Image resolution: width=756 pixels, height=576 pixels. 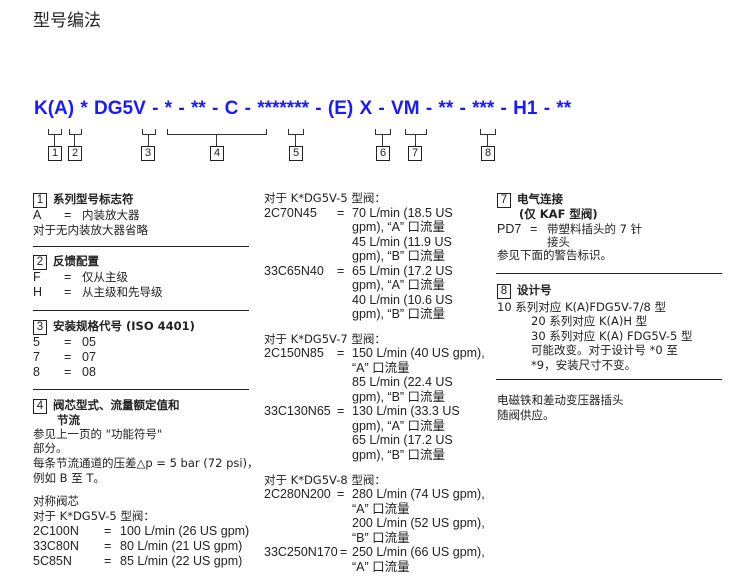 I want to click on code-value: 150 L/min (40 US gpm),, so click(x=418, y=353).